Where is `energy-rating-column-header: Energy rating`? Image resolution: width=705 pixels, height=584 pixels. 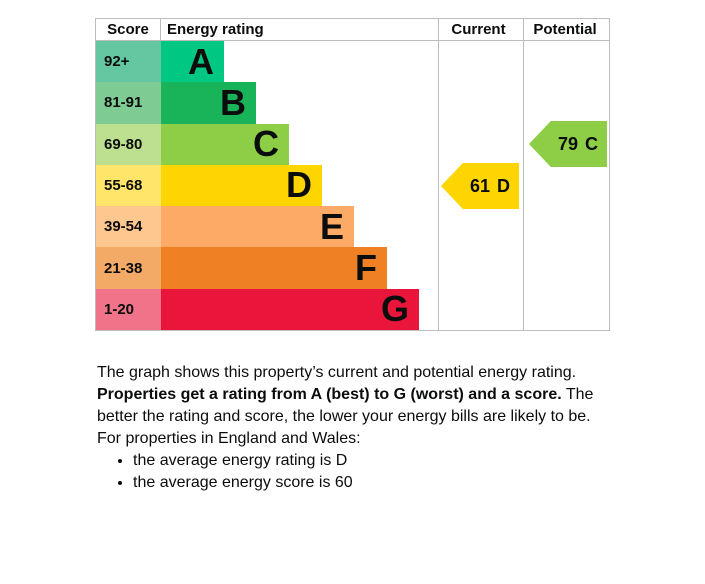
energy-rating-column-header: Energy rating is located at coordinates (215, 29).